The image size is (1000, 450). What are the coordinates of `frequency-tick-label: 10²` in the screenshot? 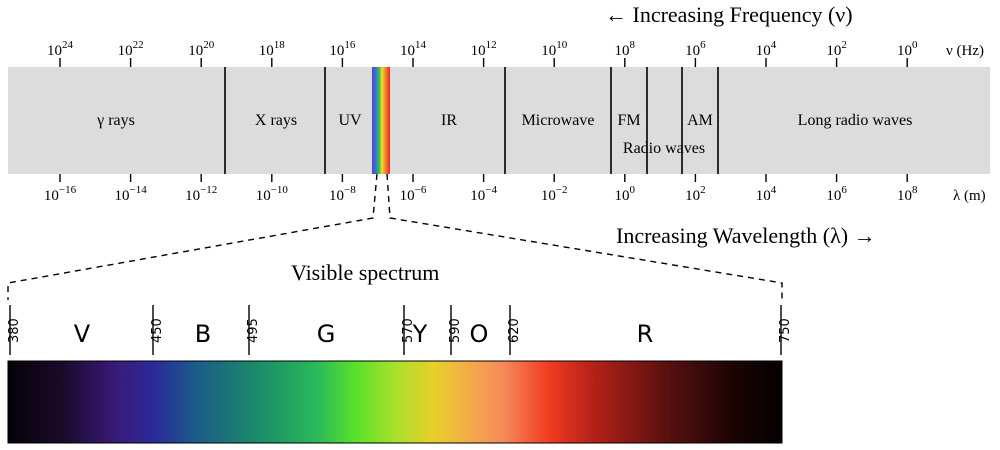 It's located at (836, 49).